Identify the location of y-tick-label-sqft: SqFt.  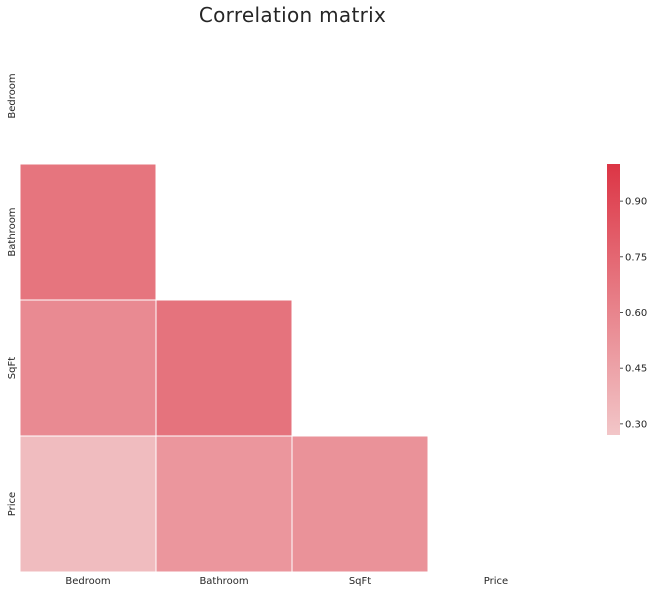
(12, 368).